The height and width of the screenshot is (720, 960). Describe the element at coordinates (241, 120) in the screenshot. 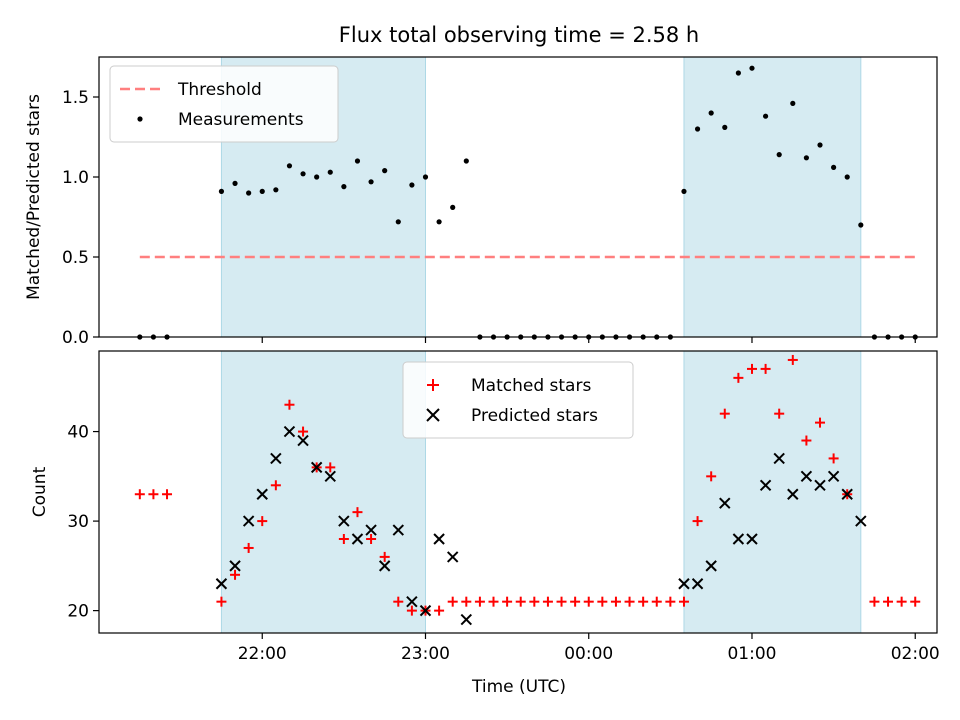

I see `legend-label: Measurements` at that location.